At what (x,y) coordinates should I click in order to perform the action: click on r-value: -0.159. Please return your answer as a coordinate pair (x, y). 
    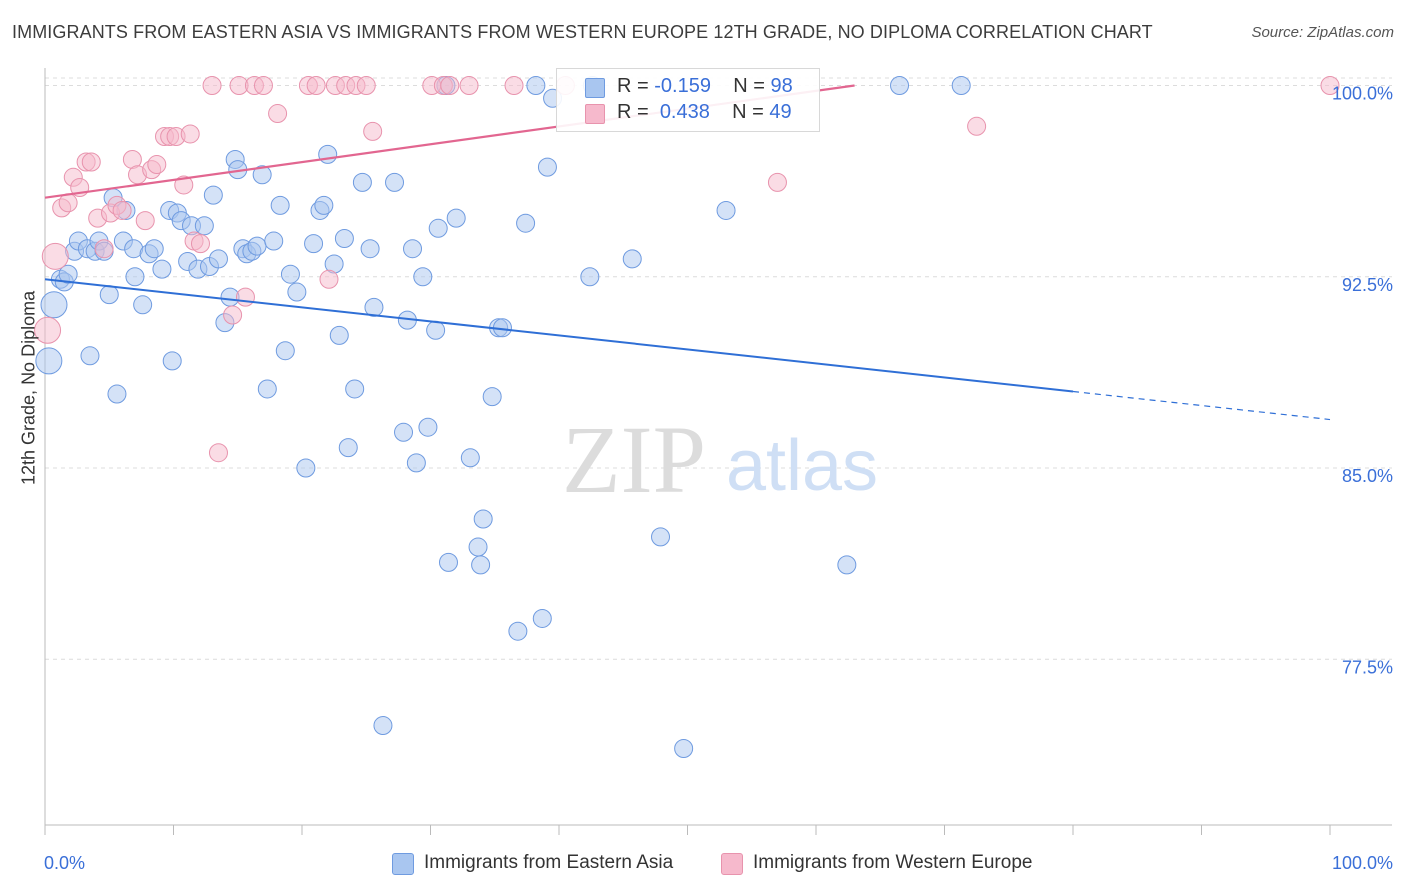
    Looking at the image, I should click on (682, 86).